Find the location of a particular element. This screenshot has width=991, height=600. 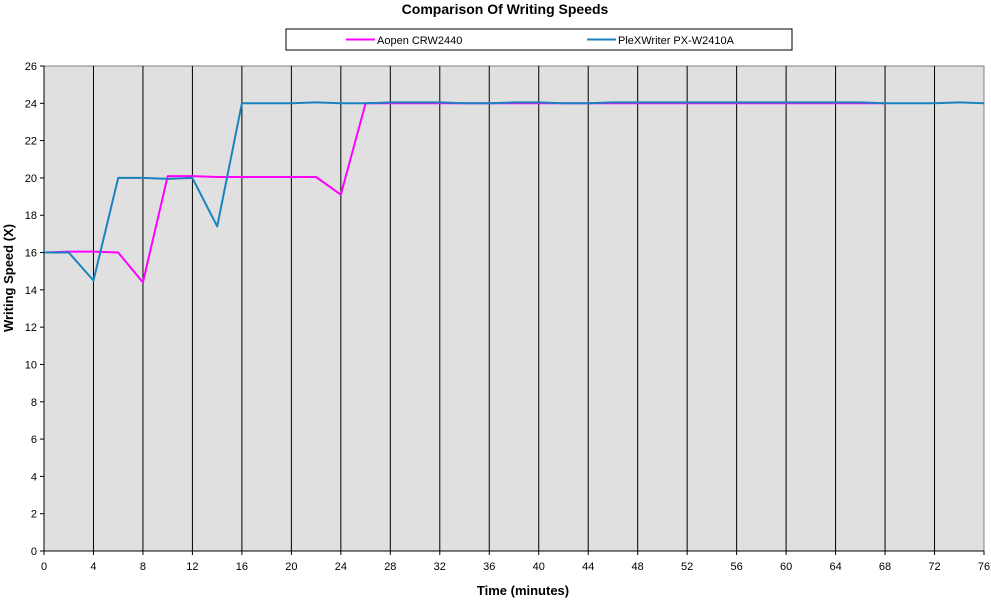

y-tick-label: 22 is located at coordinates (31, 142).